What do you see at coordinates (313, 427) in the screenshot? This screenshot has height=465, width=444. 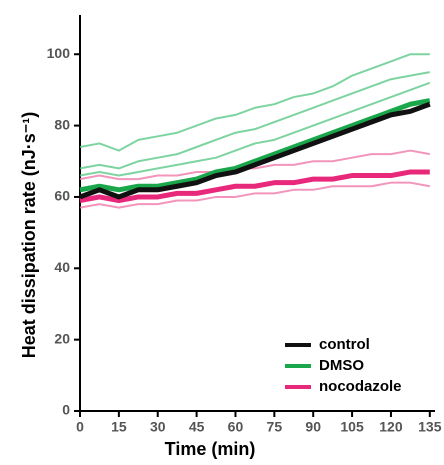 I see `x-tick-label: 90` at bounding box center [313, 427].